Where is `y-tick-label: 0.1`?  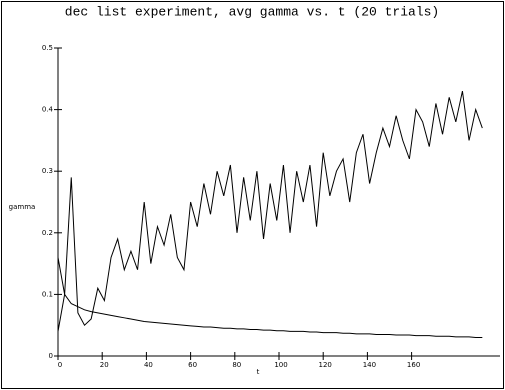
y-tick-label: 0.1 is located at coordinates (47, 294).